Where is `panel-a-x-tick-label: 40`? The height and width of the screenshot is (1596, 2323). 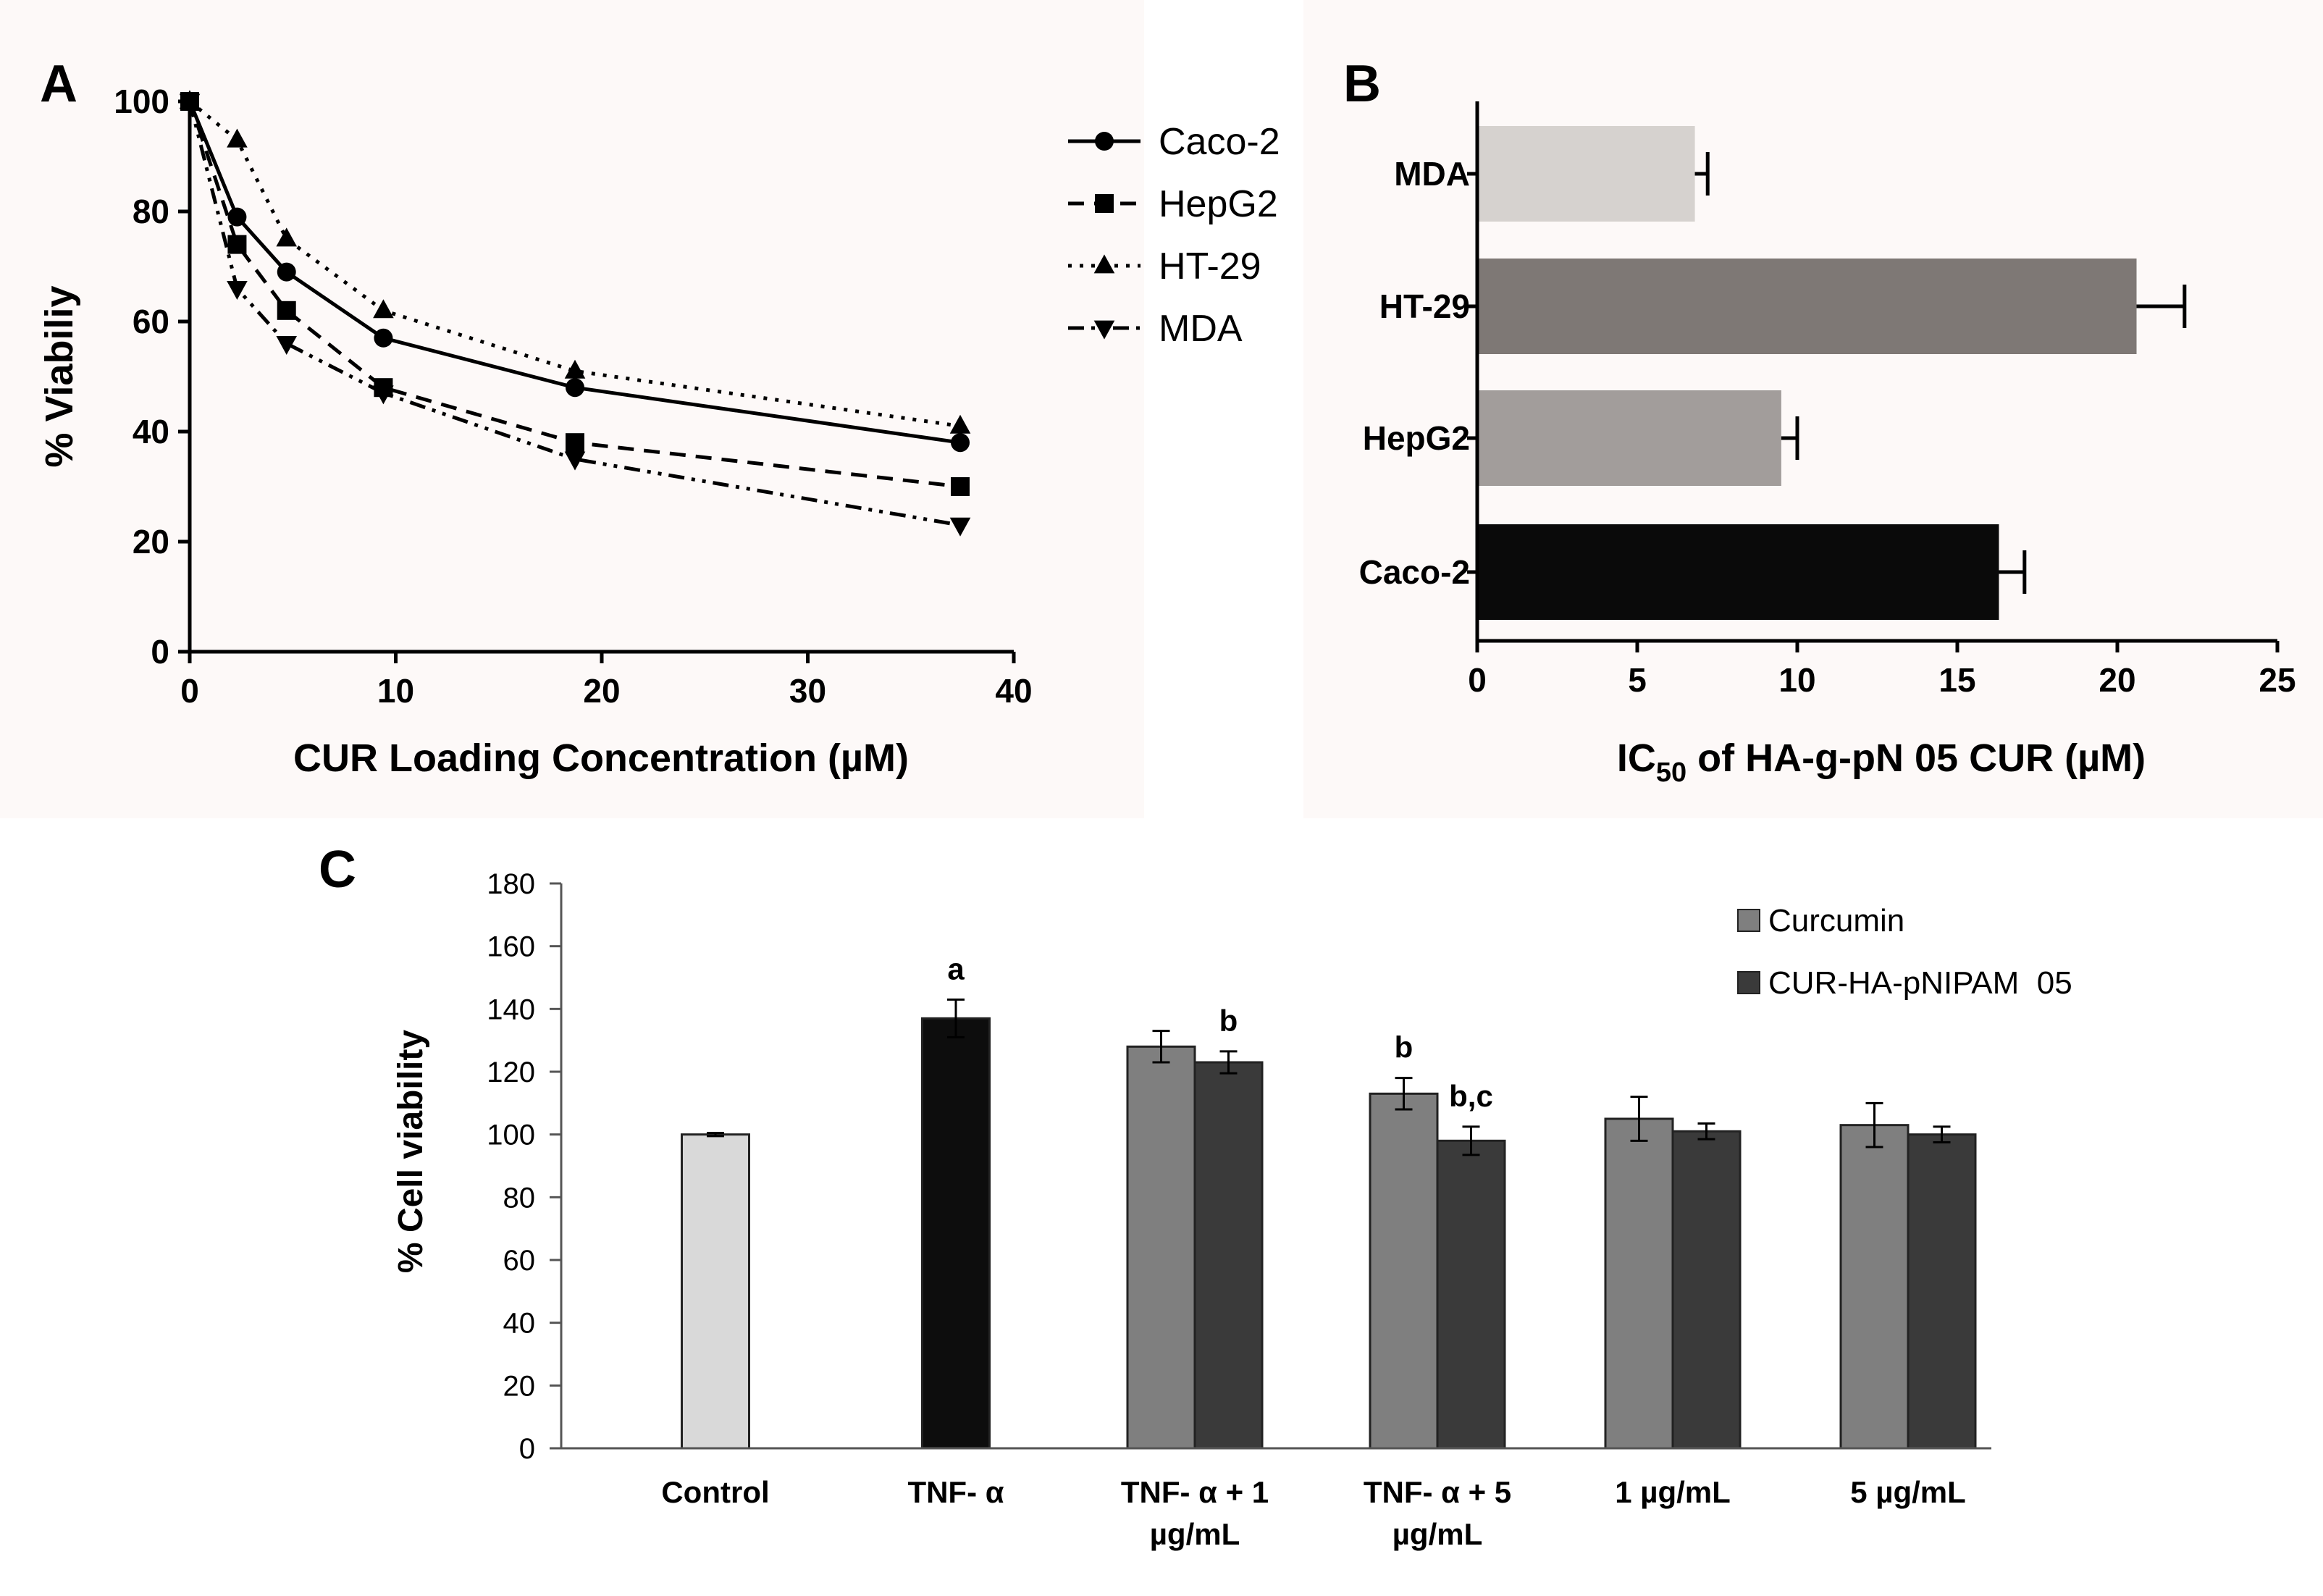
panel-a-x-tick-label: 40 is located at coordinates (1014, 691).